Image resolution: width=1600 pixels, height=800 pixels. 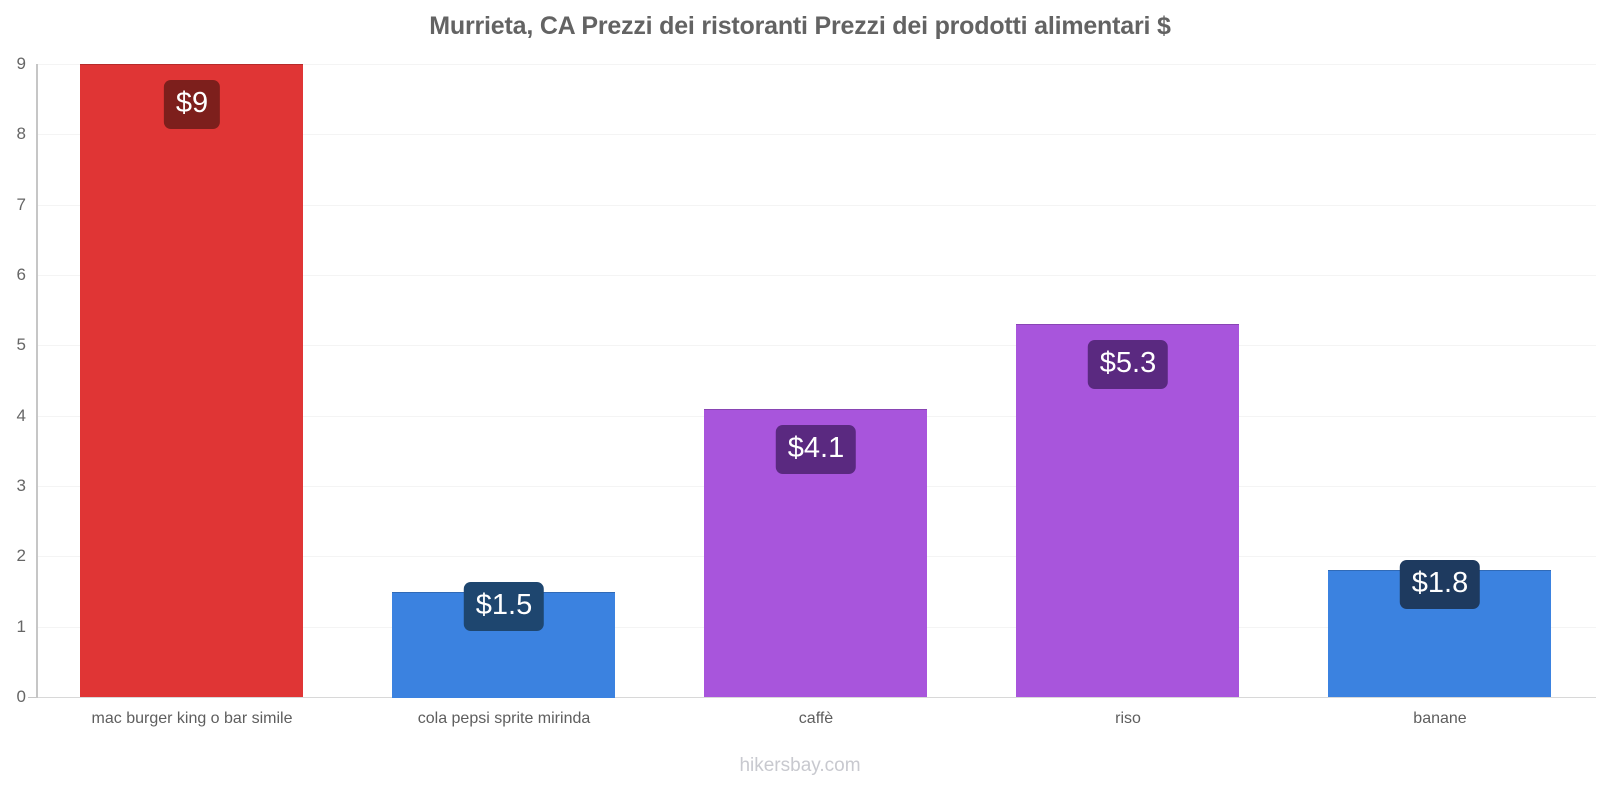 I want to click on y-axis-tick-label: 6, so click(x=21, y=274).